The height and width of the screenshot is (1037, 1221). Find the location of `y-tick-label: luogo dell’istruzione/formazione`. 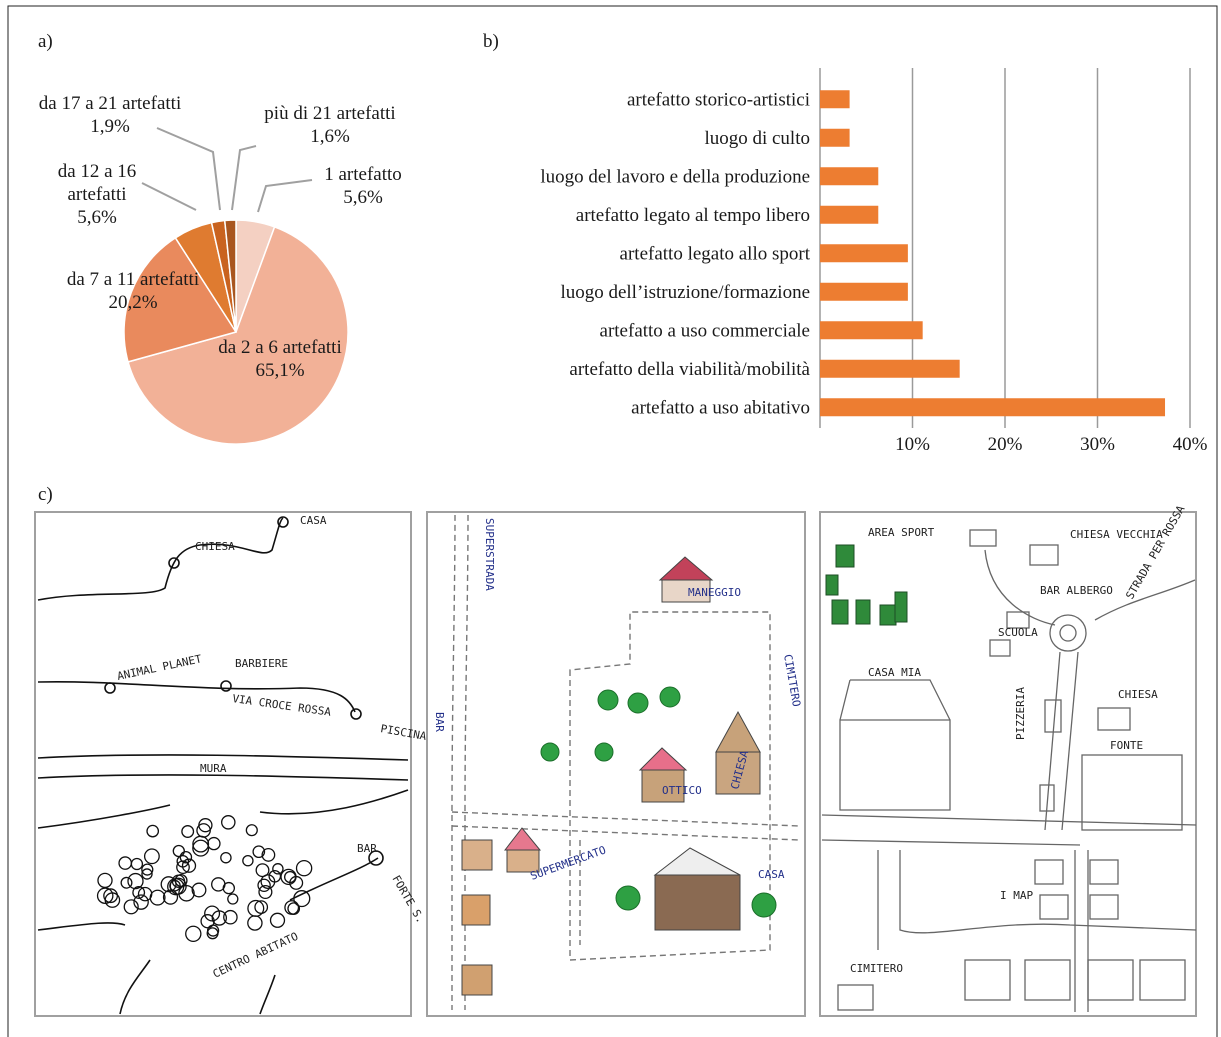

y-tick-label: luogo dell’istruzione/formazione is located at coordinates (685, 292).